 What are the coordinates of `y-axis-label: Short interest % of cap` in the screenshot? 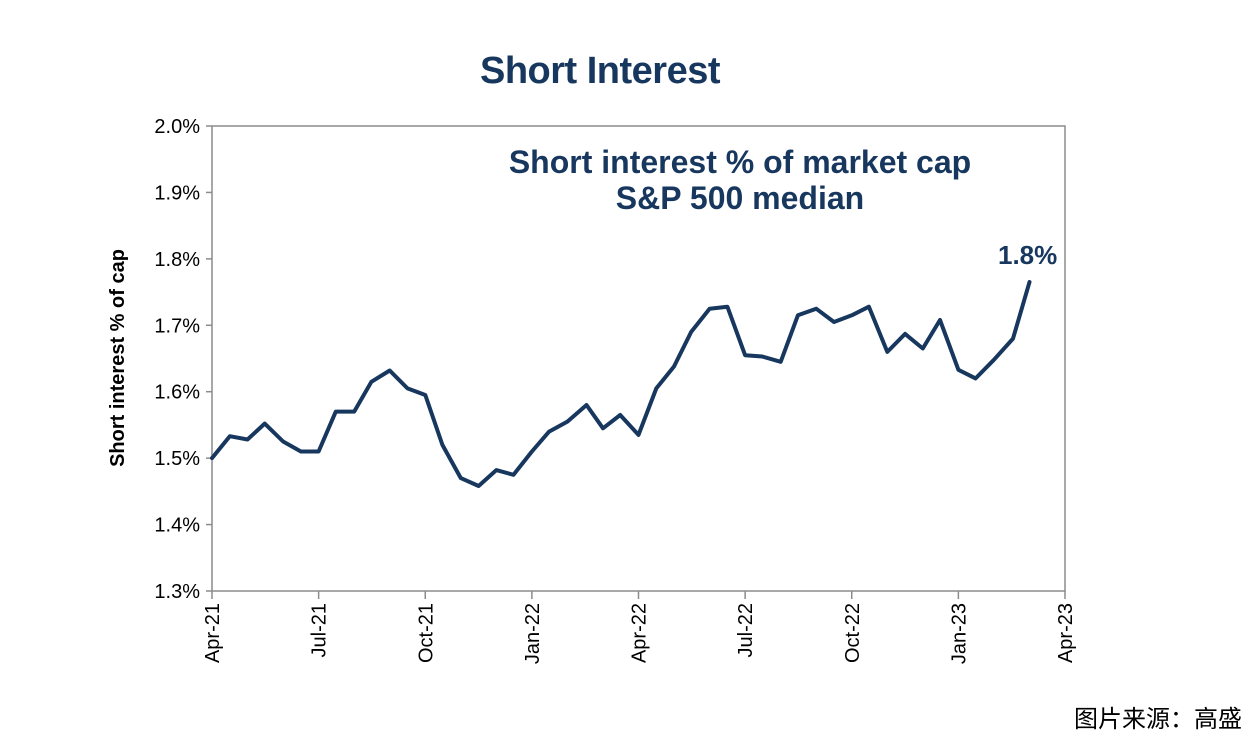 It's located at (118, 358).